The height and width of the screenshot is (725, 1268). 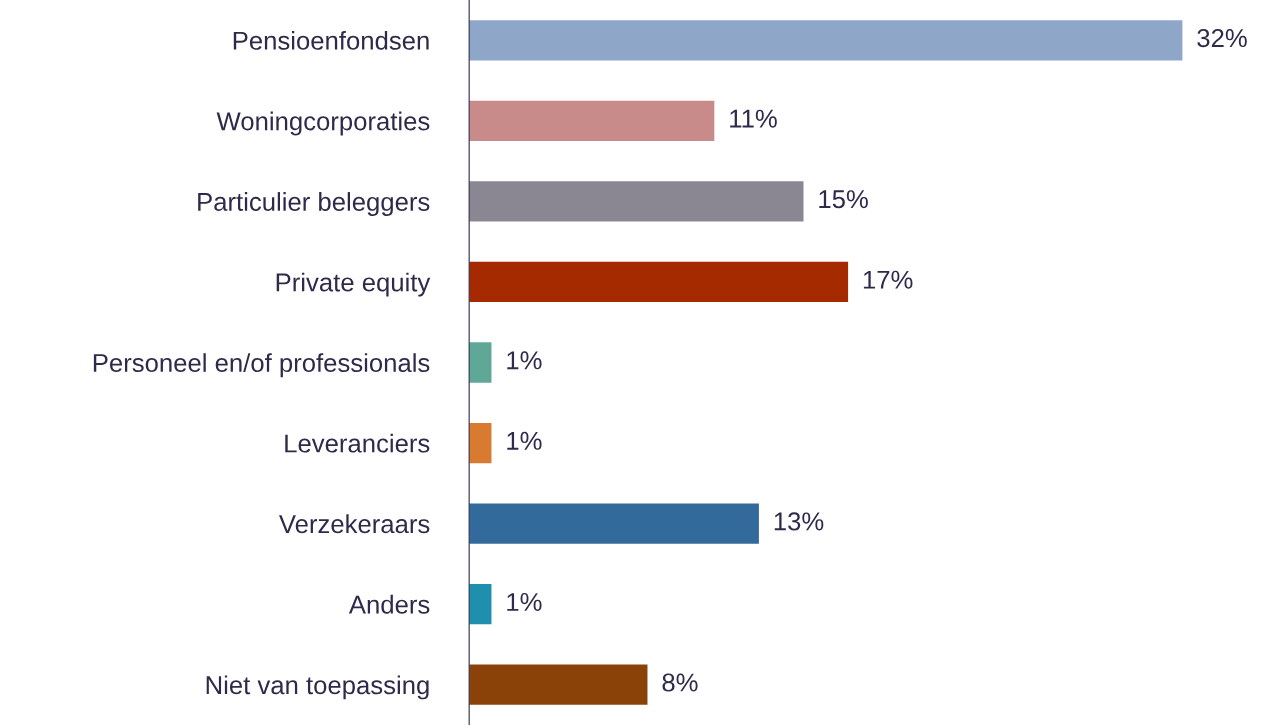 I want to click on y-tick-label: Leveranciers, so click(x=357, y=443).